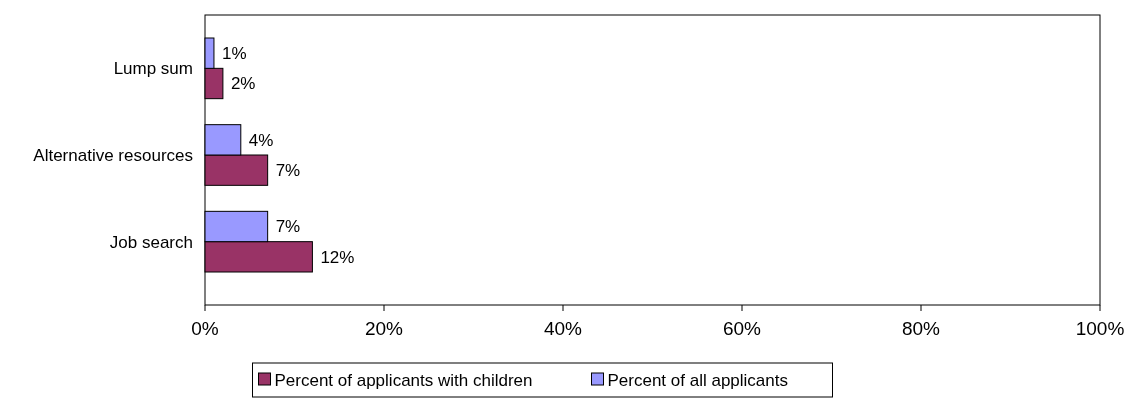 Image resolution: width=1133 pixels, height=413 pixels. What do you see at coordinates (563, 328) in the screenshot?
I see `x-tick-label: 40%` at bounding box center [563, 328].